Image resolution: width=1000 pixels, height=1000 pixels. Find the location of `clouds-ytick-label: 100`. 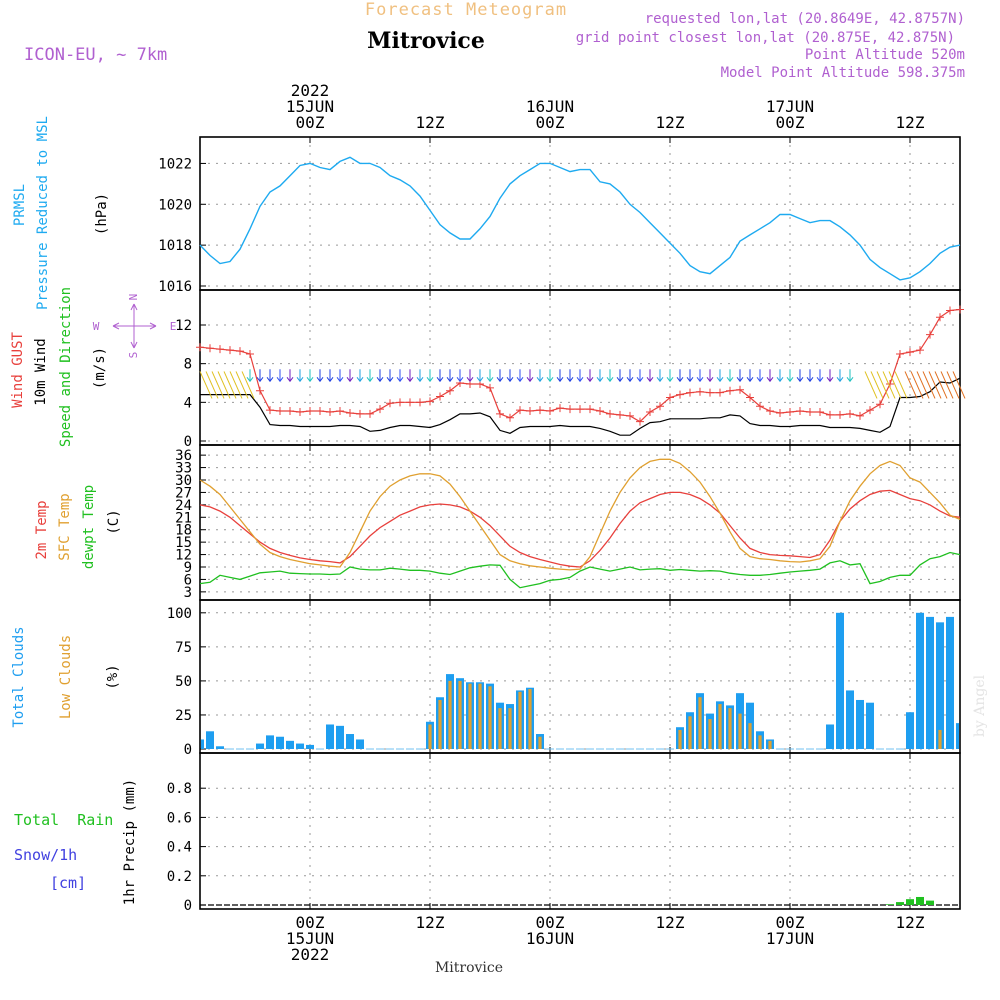

clouds-ytick-label: 100 is located at coordinates (179, 614).